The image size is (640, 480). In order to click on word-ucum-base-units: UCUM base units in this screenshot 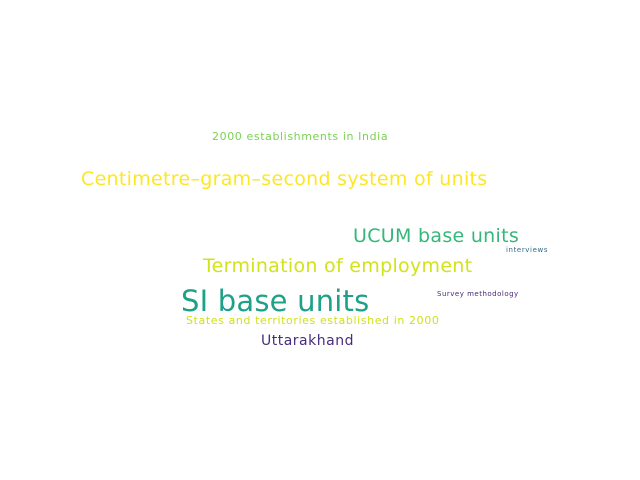, I will do `click(436, 236)`.